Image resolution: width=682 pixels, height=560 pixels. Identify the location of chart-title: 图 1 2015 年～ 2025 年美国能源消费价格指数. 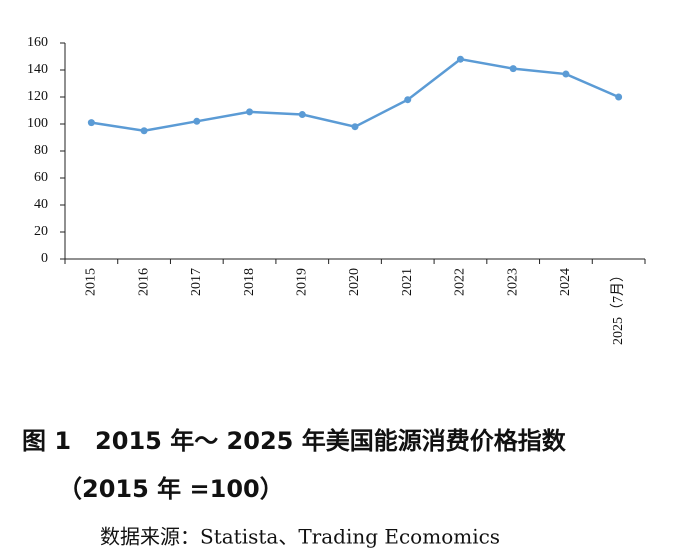
(294, 441).